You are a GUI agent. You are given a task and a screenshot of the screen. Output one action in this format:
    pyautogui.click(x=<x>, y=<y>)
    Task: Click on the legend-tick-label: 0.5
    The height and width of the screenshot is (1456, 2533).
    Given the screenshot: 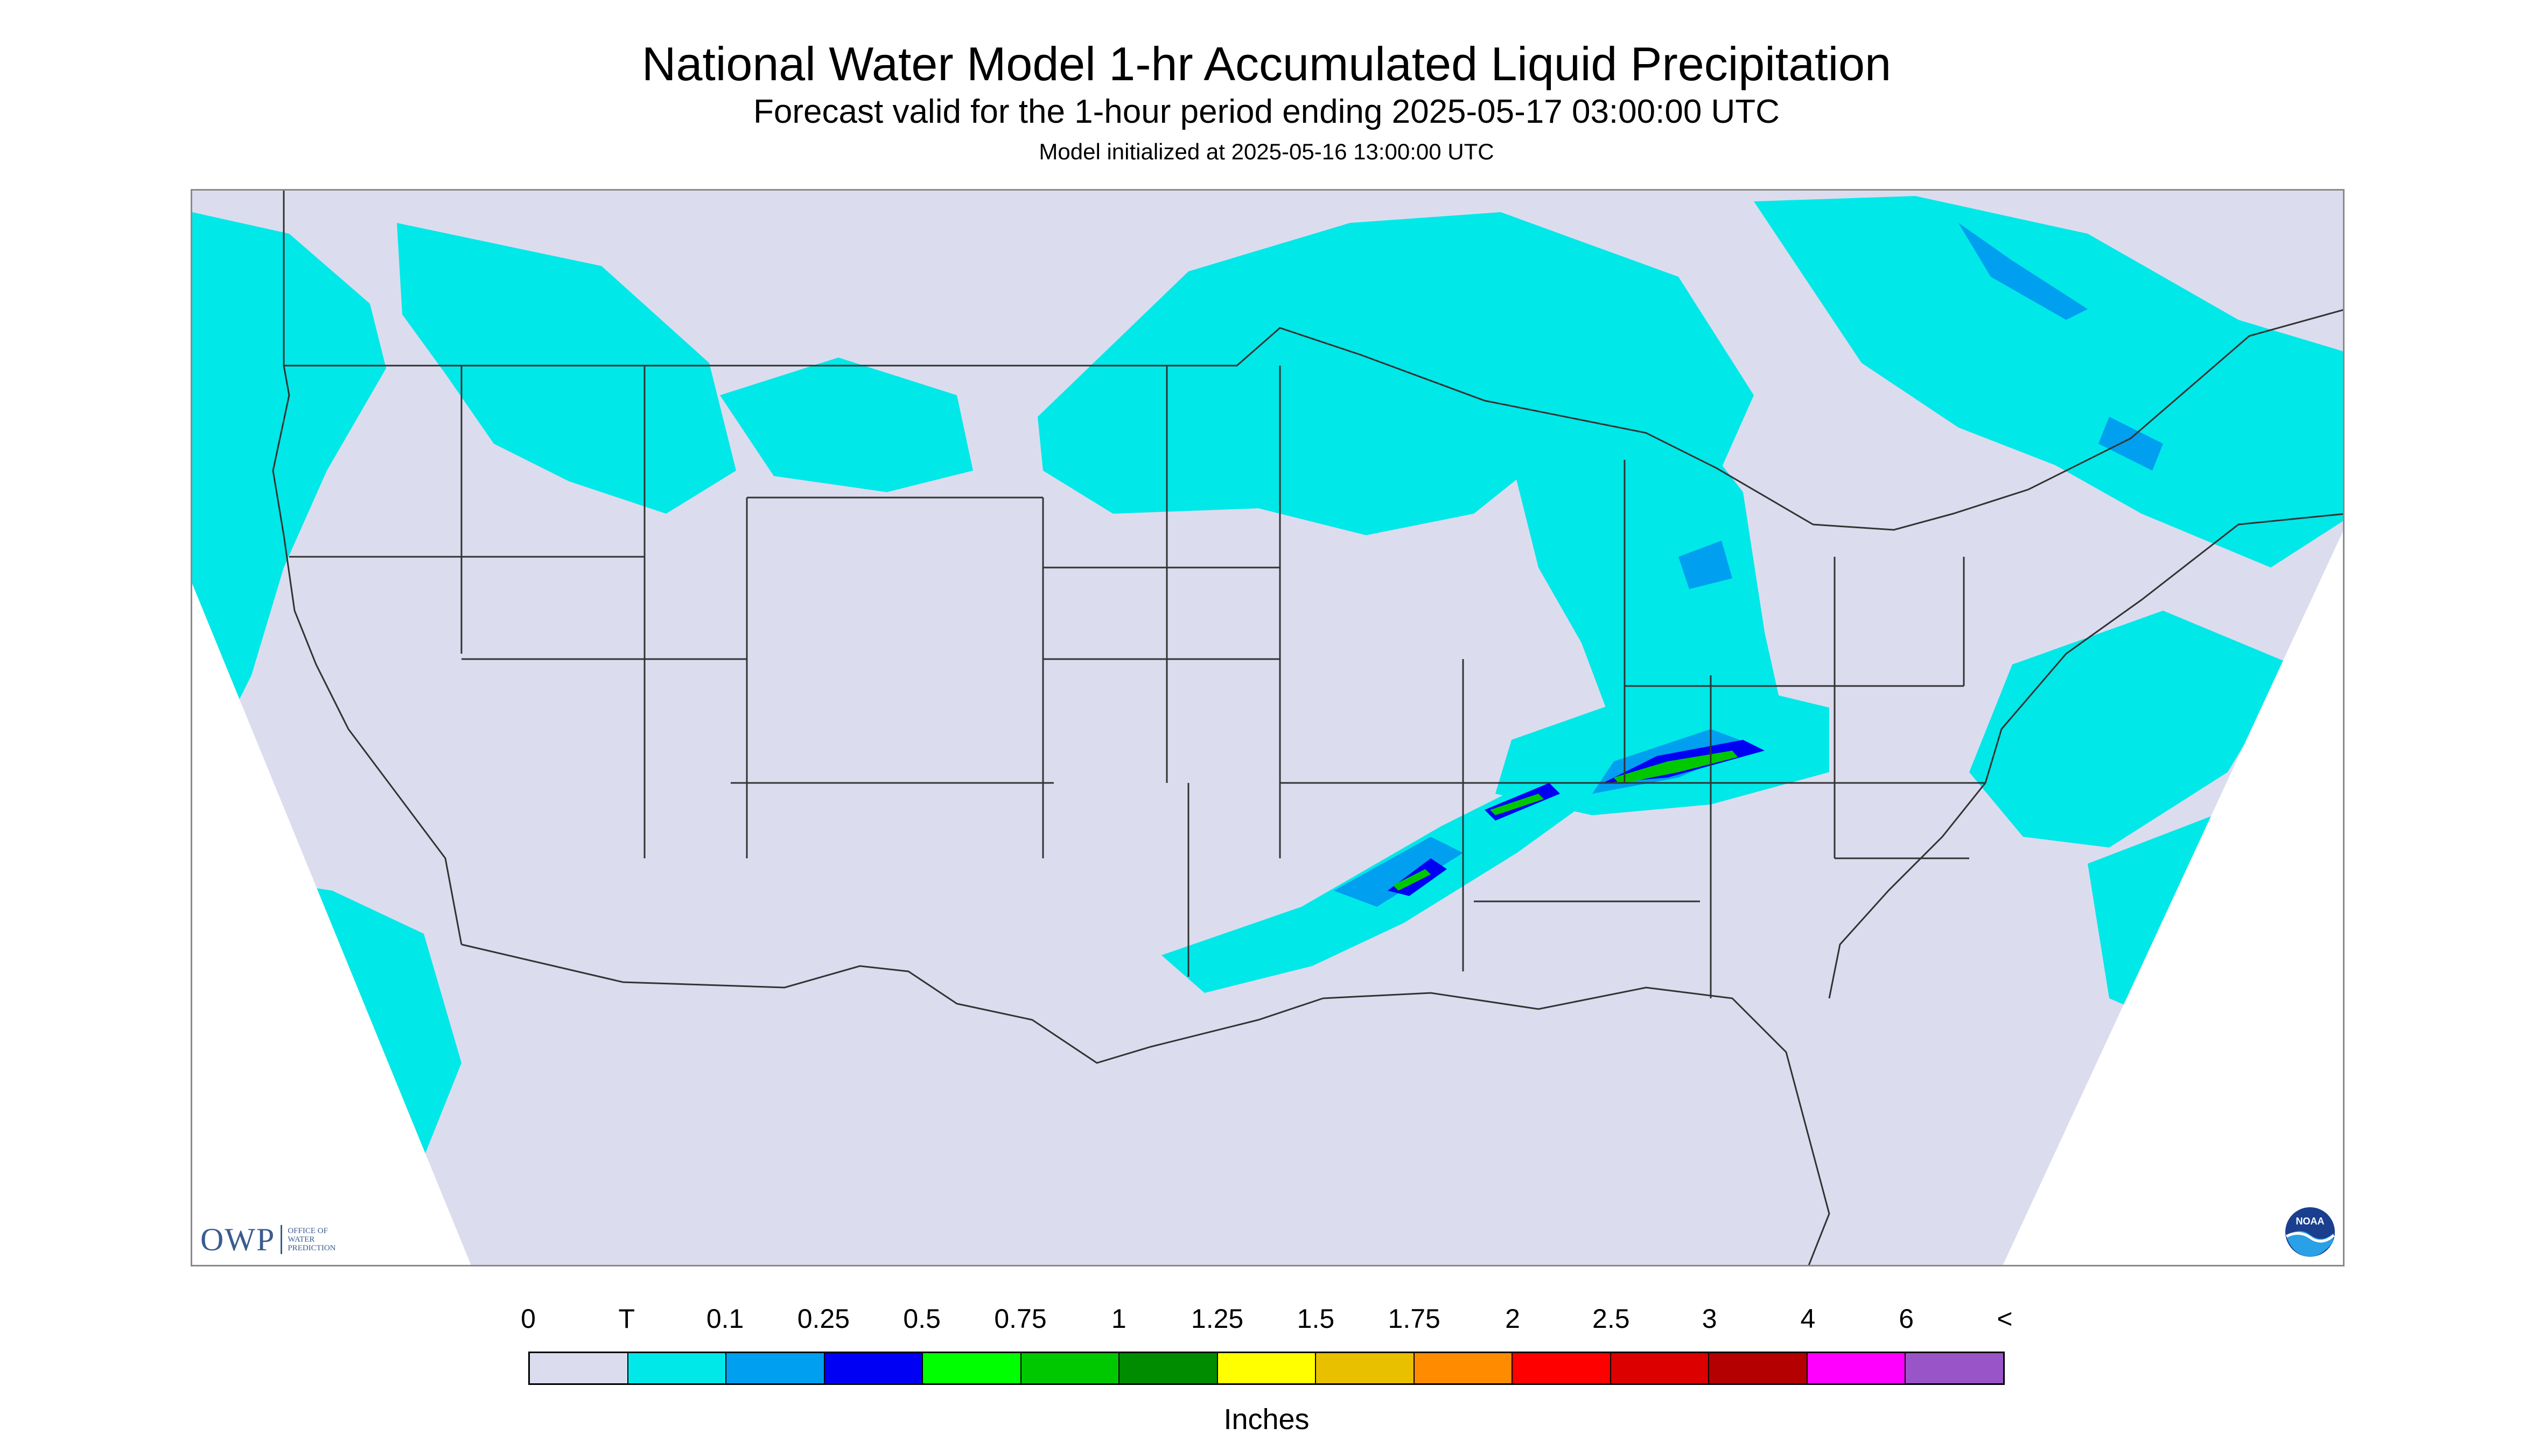 What is the action you would take?
    pyautogui.click(x=922, y=1319)
    